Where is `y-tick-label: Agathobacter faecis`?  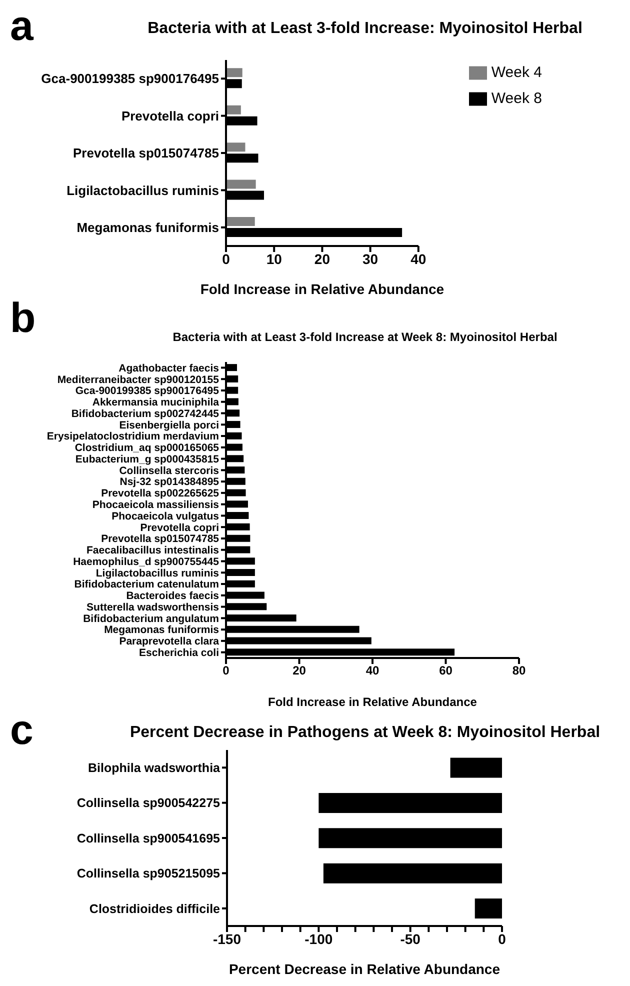 y-tick-label: Agathobacter faecis is located at coordinates (169, 368).